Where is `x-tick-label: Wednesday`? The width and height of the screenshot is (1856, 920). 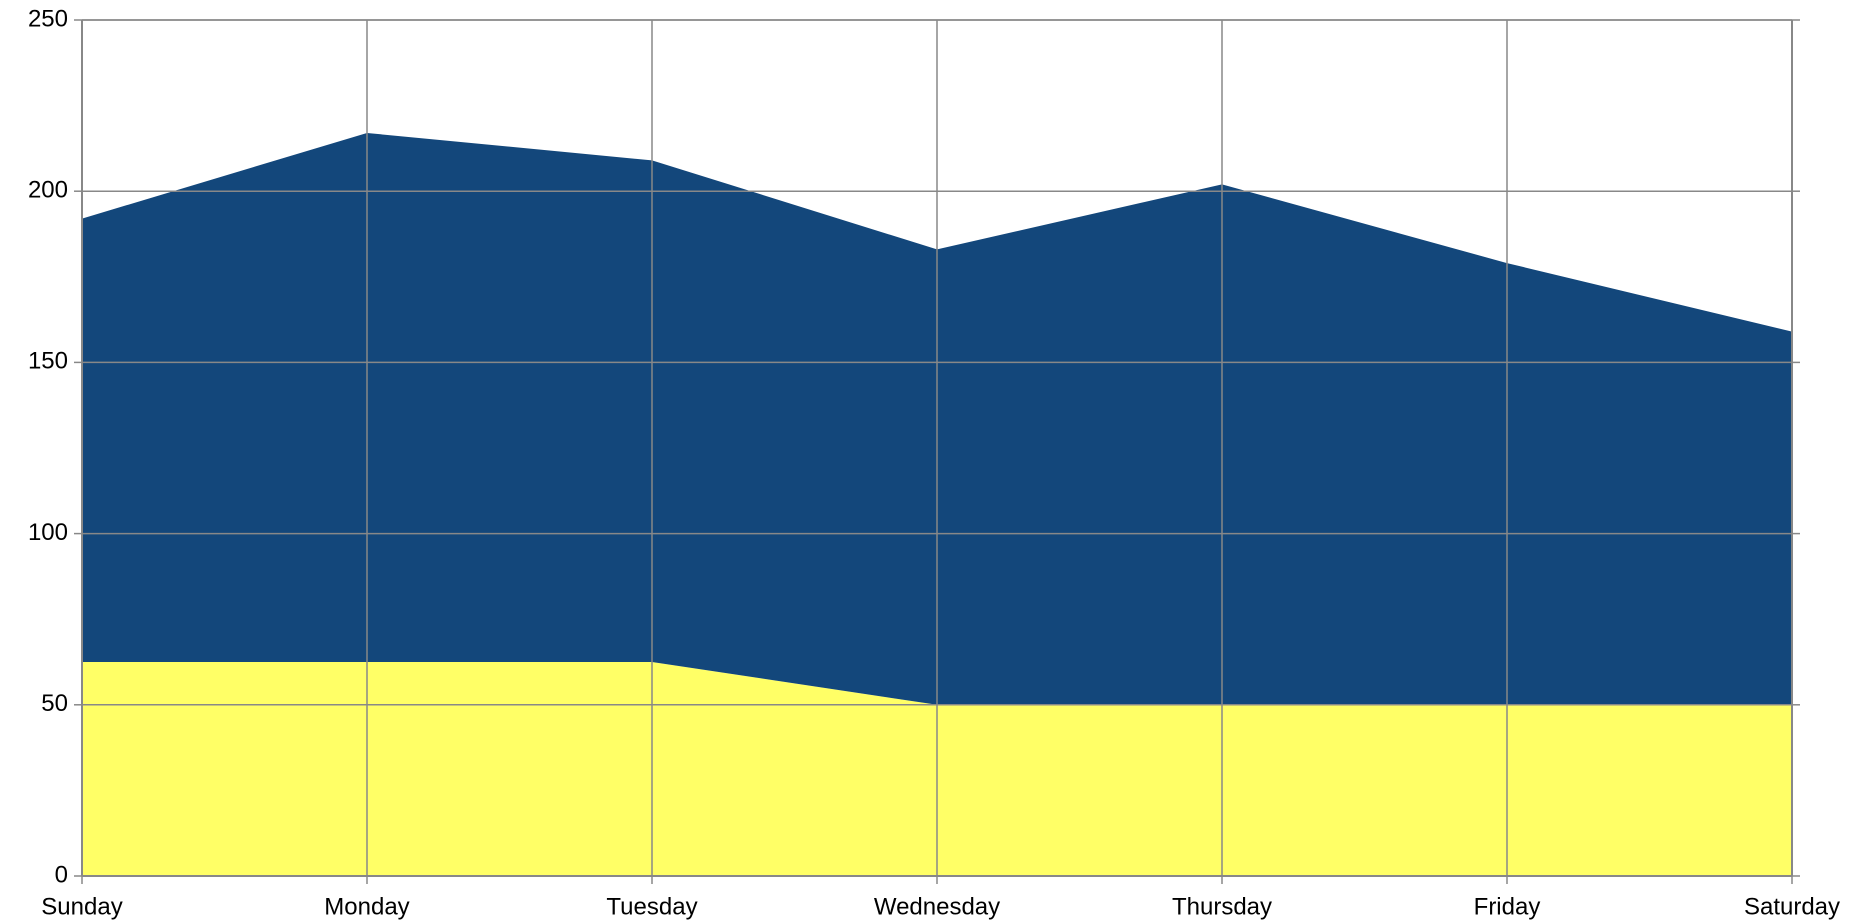 x-tick-label: Wednesday is located at coordinates (937, 906).